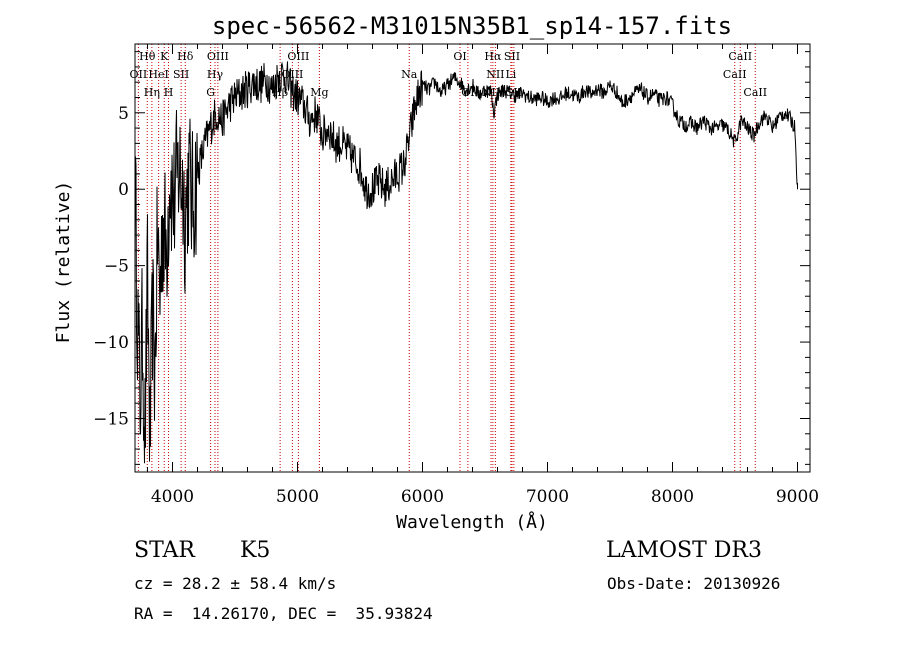 This screenshot has width=900, height=649. Describe the element at coordinates (672, 497) in the screenshot. I see `x-tick-label-4: 8000` at that location.